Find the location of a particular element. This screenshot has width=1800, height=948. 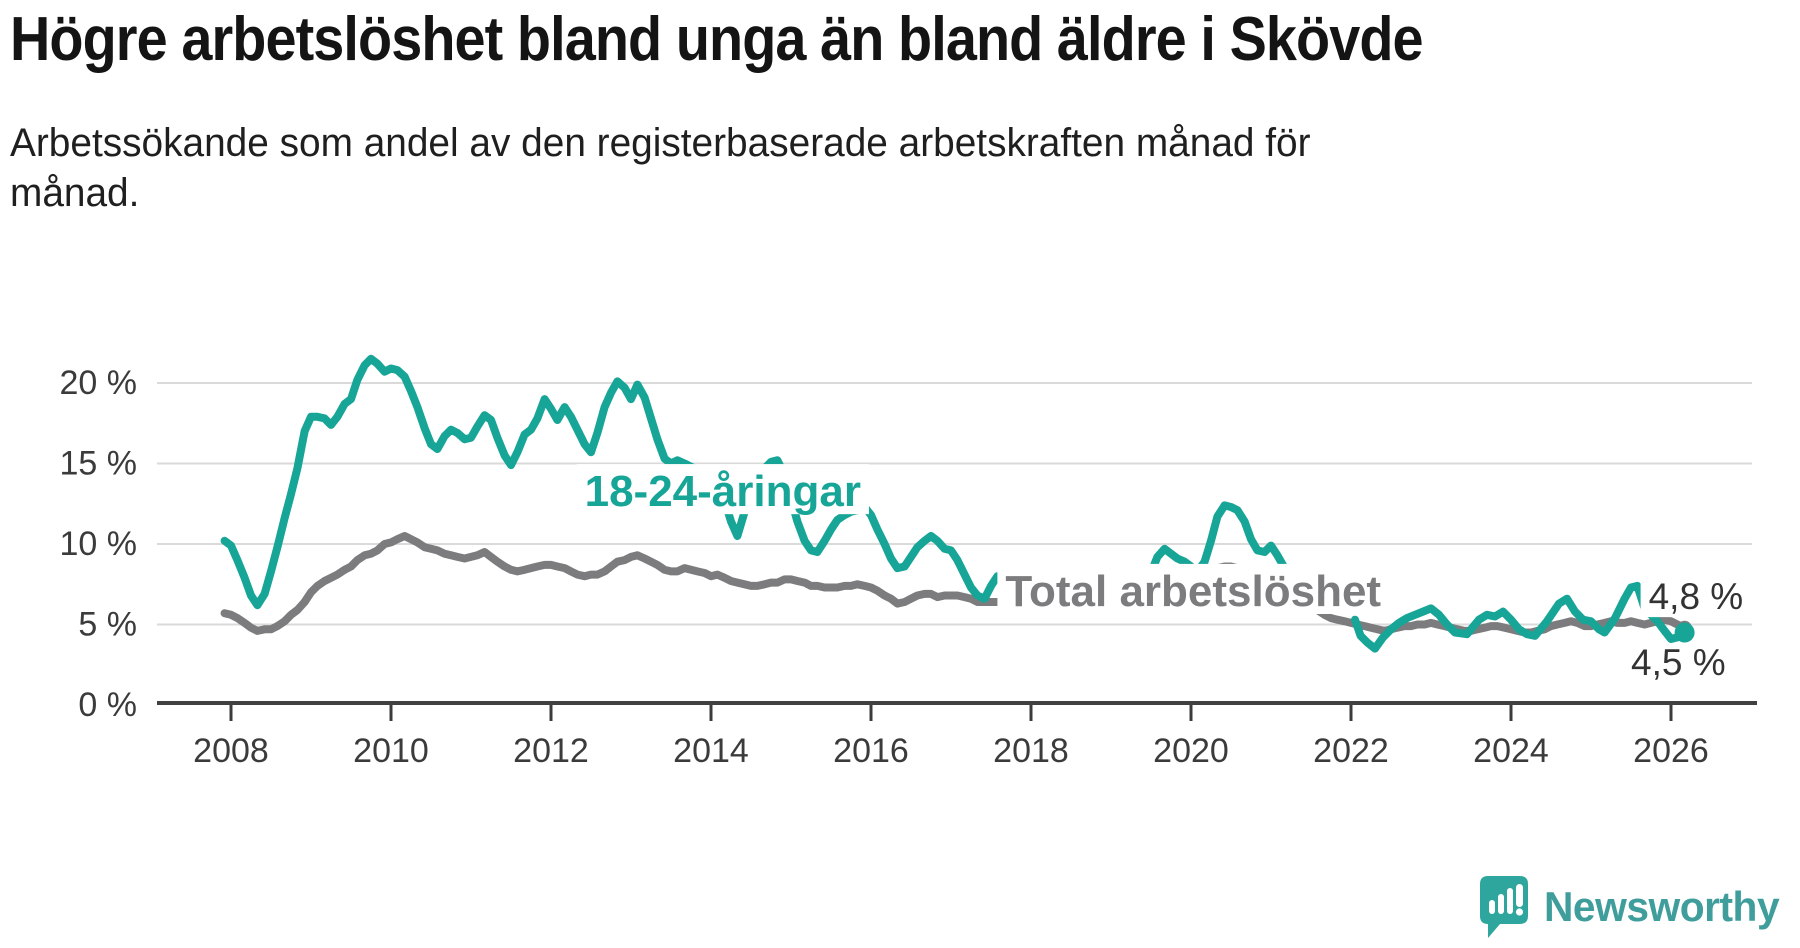

end-value-label-gray: 4,8 % is located at coordinates (1696, 596).